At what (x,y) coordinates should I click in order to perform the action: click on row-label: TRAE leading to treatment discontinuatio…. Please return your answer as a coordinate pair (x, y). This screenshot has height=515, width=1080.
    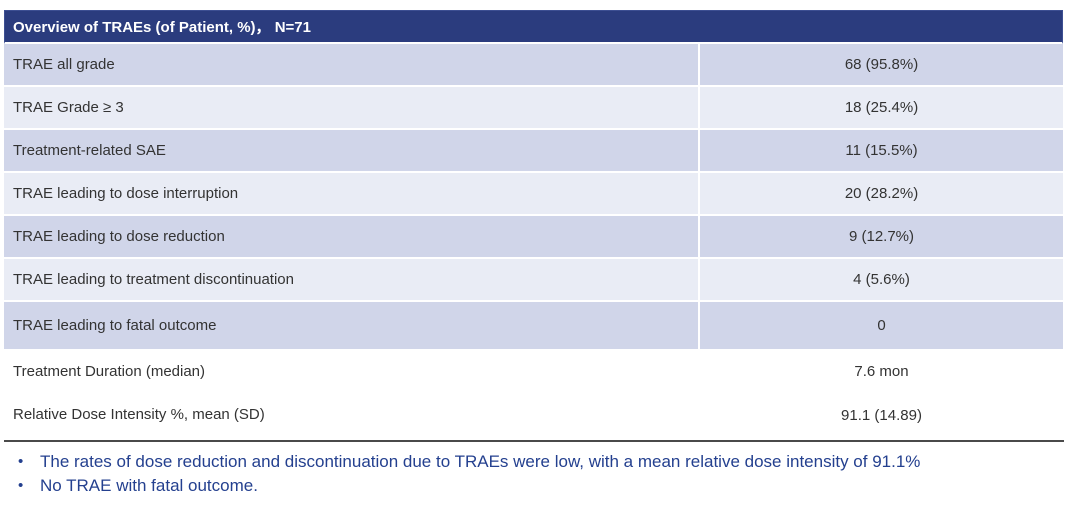
    Looking at the image, I should click on (352, 279).